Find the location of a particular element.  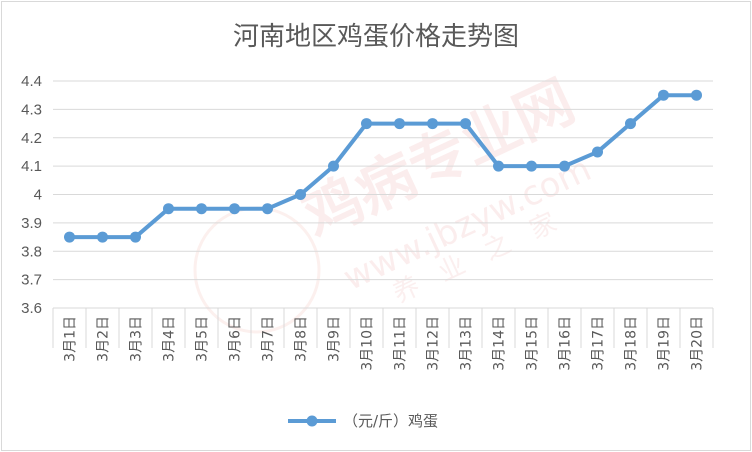

x-tick-label: 3月19日 is located at coordinates (665, 343).